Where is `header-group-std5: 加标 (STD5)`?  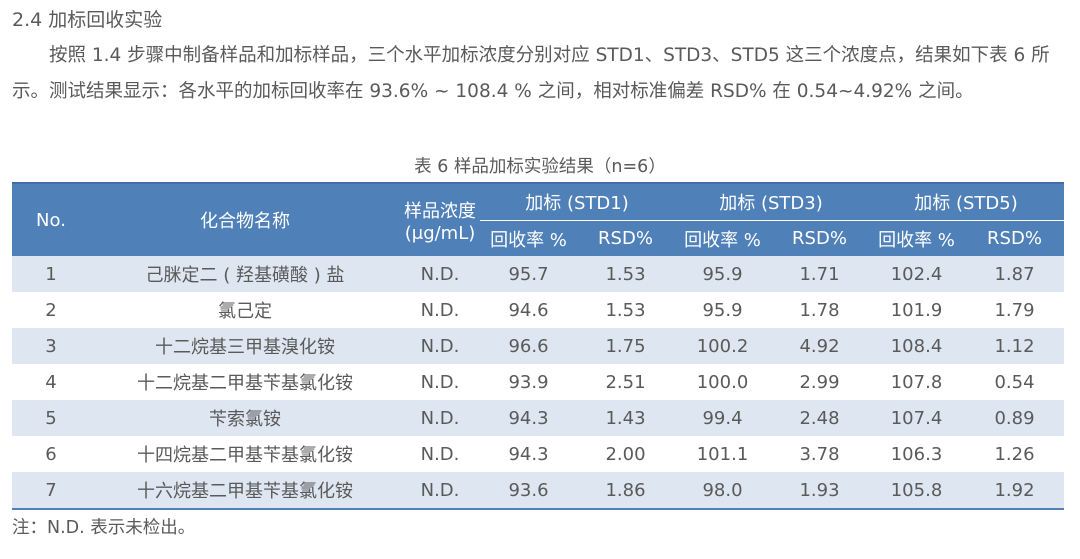
header-group-std5: 加标 (STD5) is located at coordinates (966, 202).